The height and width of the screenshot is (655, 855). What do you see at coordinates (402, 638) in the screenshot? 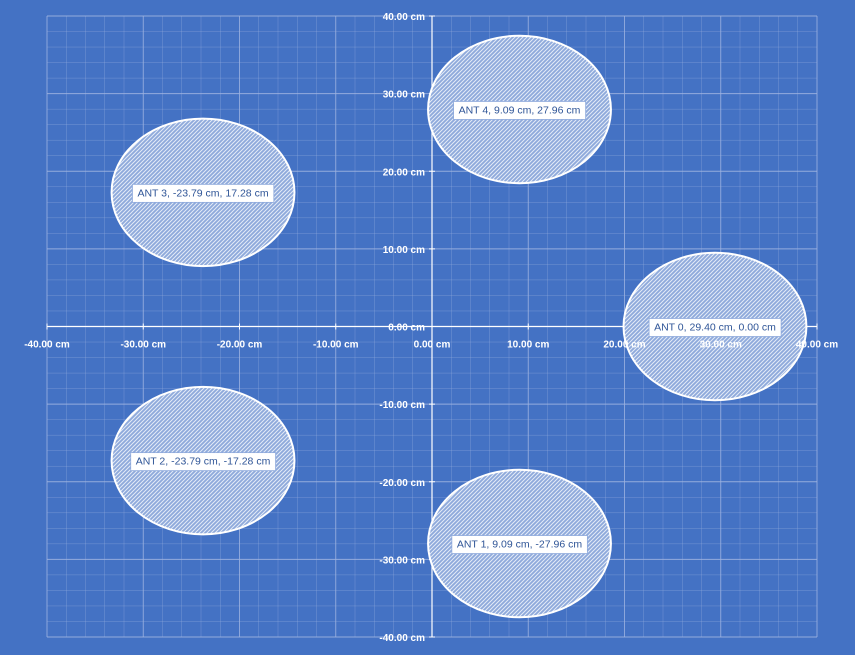
I see `y-tick-label: -40.00 cm` at bounding box center [402, 638].